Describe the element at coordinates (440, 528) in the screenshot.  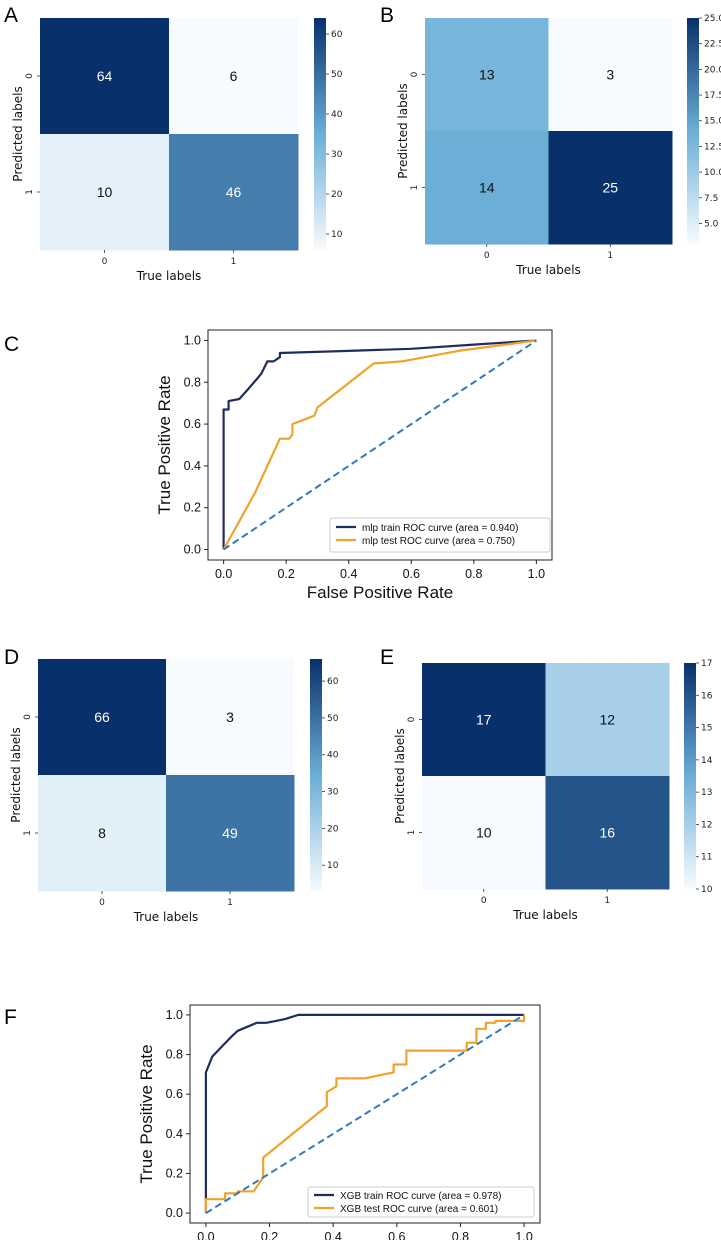
I see `legend-entry: mlp train ROC curve (area = 0.940)` at that location.